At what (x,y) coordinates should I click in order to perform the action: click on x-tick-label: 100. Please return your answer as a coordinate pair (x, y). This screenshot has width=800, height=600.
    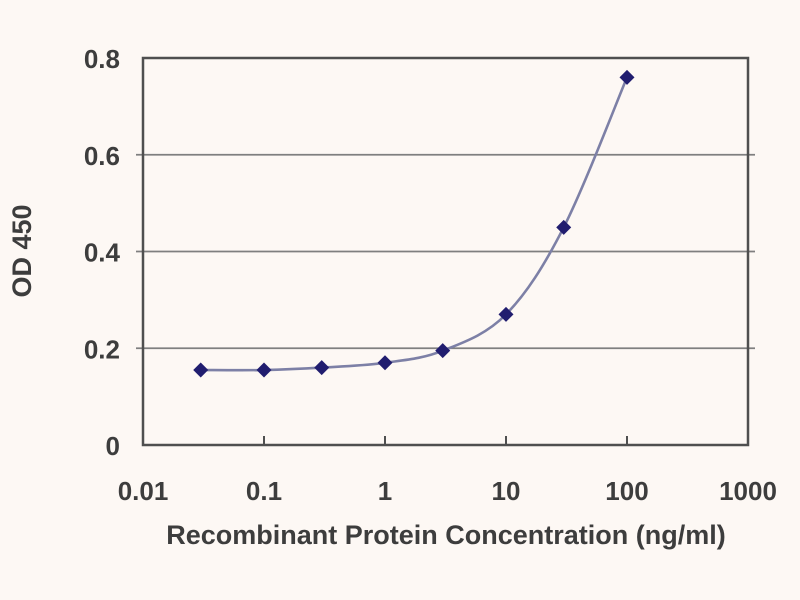
    Looking at the image, I should click on (626, 491).